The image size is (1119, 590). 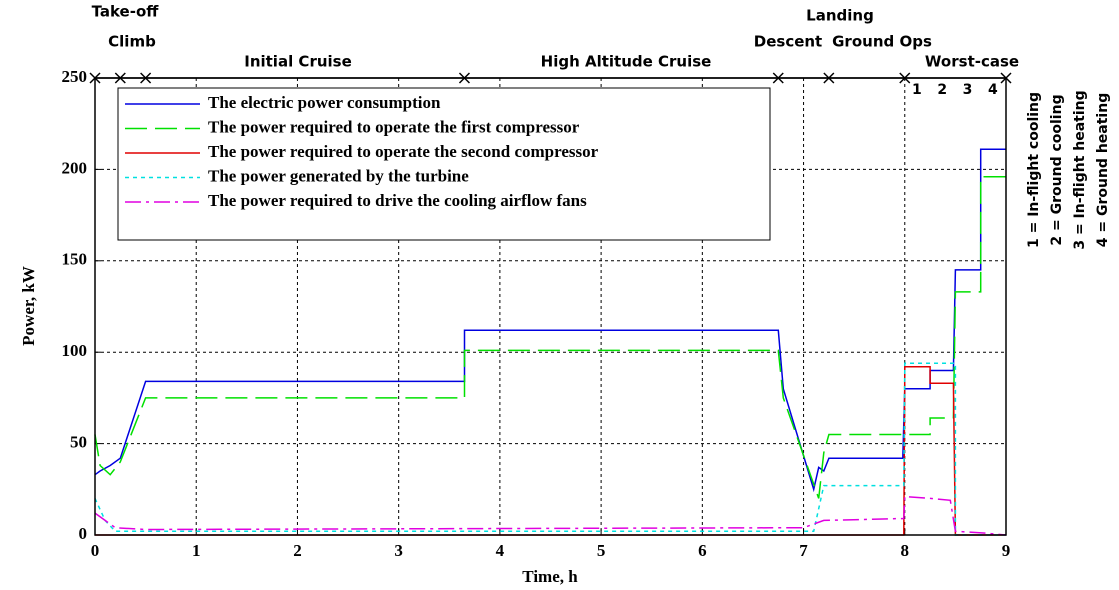 I want to click on y-tick-label: 100, so click(x=75, y=350).